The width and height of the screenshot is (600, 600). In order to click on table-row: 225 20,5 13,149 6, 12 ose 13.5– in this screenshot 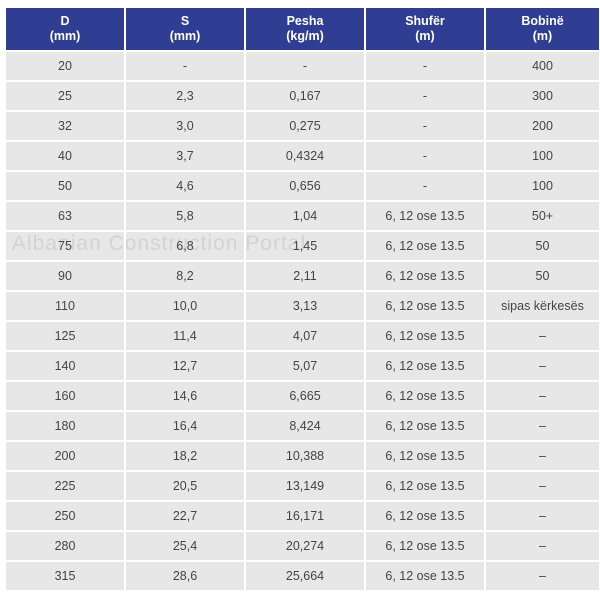, I will do `click(302, 486)`.